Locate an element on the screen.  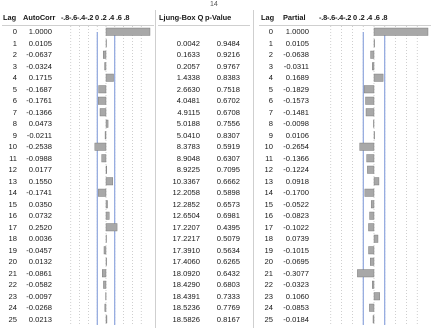
pacf-value-cell: 0.0106 is located at coordinates (297, 135).